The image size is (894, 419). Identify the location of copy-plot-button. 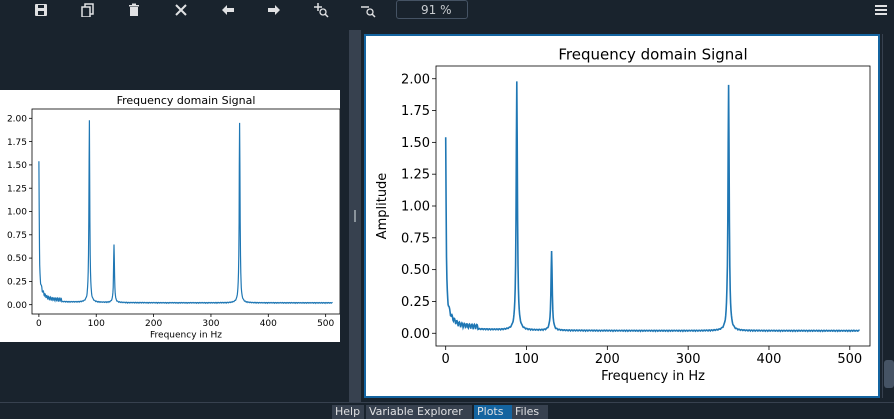
(88, 10).